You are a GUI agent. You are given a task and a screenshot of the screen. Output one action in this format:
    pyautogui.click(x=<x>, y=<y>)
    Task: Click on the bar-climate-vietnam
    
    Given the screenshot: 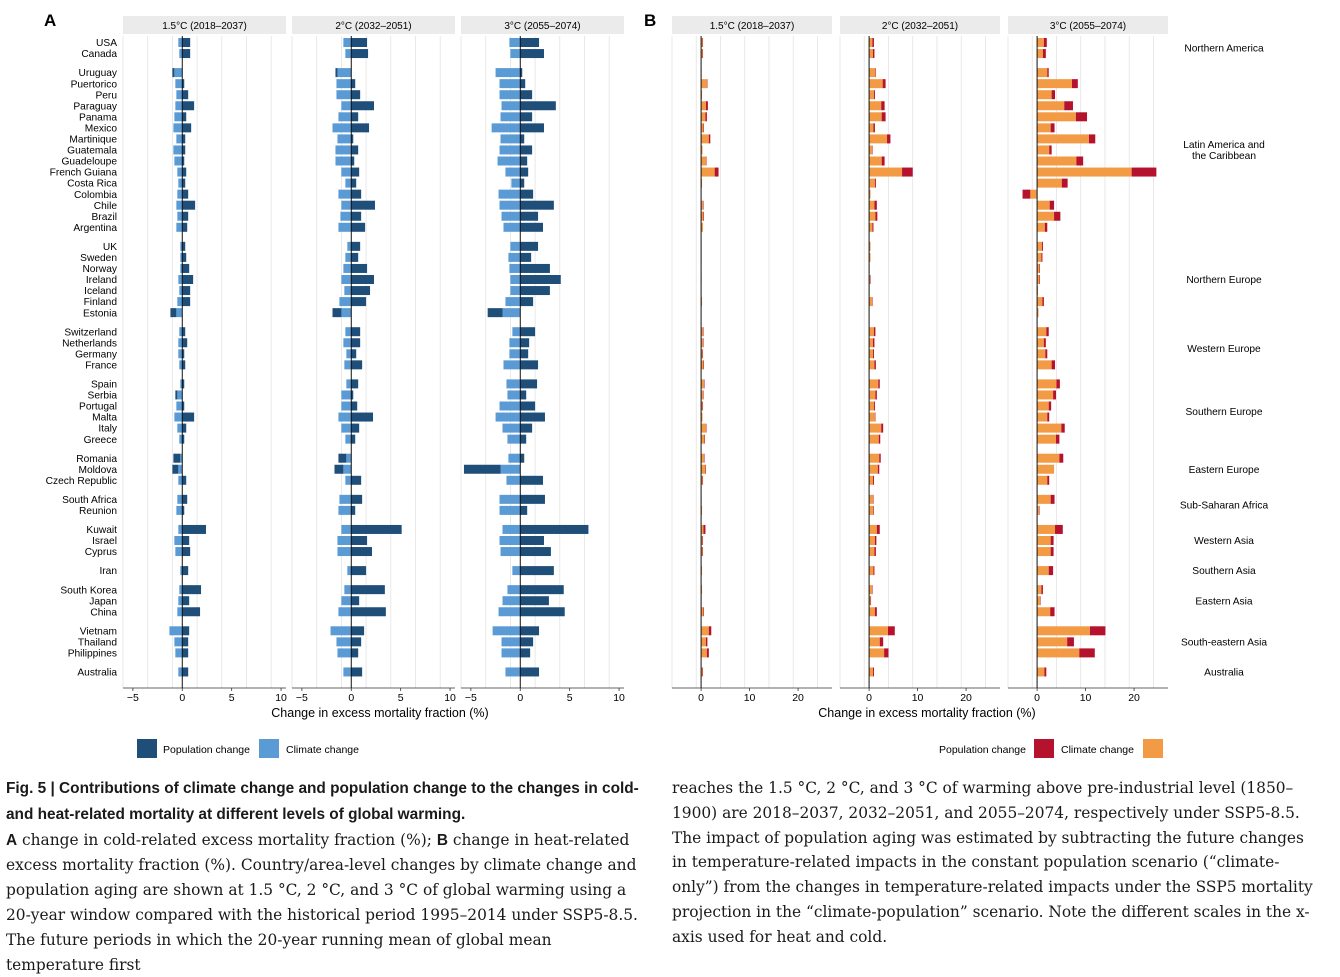 What is the action you would take?
    pyautogui.click(x=507, y=630)
    